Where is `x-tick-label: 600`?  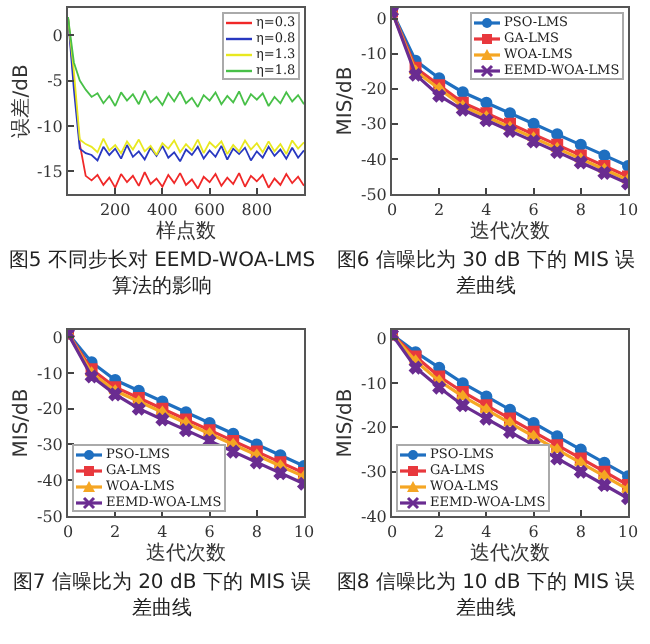
x-tick-label: 600 is located at coordinates (209, 210).